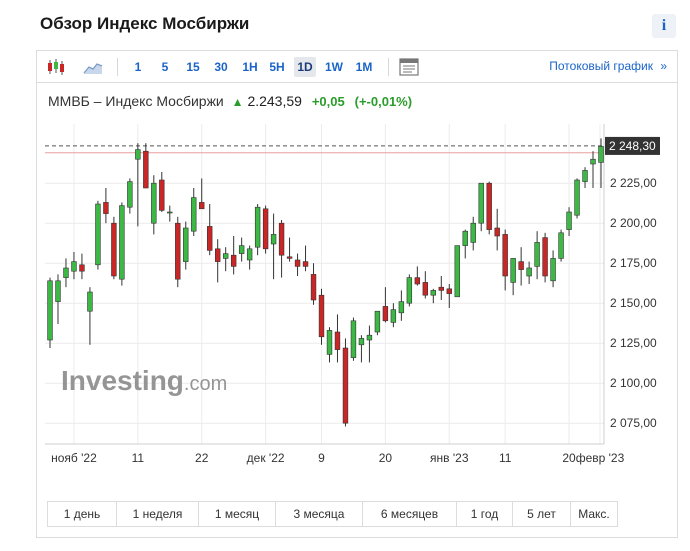 The image size is (690, 551). What do you see at coordinates (542, 514) in the screenshot?
I see `range-button: 5 лет` at bounding box center [542, 514].